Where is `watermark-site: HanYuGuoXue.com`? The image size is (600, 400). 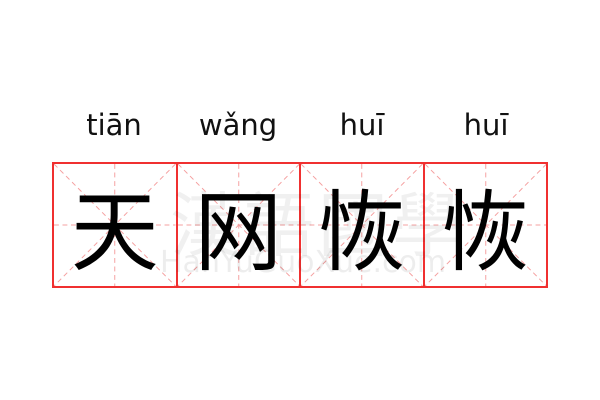 watermark-site: HanYuGuoXue.com is located at coordinates (303, 262).